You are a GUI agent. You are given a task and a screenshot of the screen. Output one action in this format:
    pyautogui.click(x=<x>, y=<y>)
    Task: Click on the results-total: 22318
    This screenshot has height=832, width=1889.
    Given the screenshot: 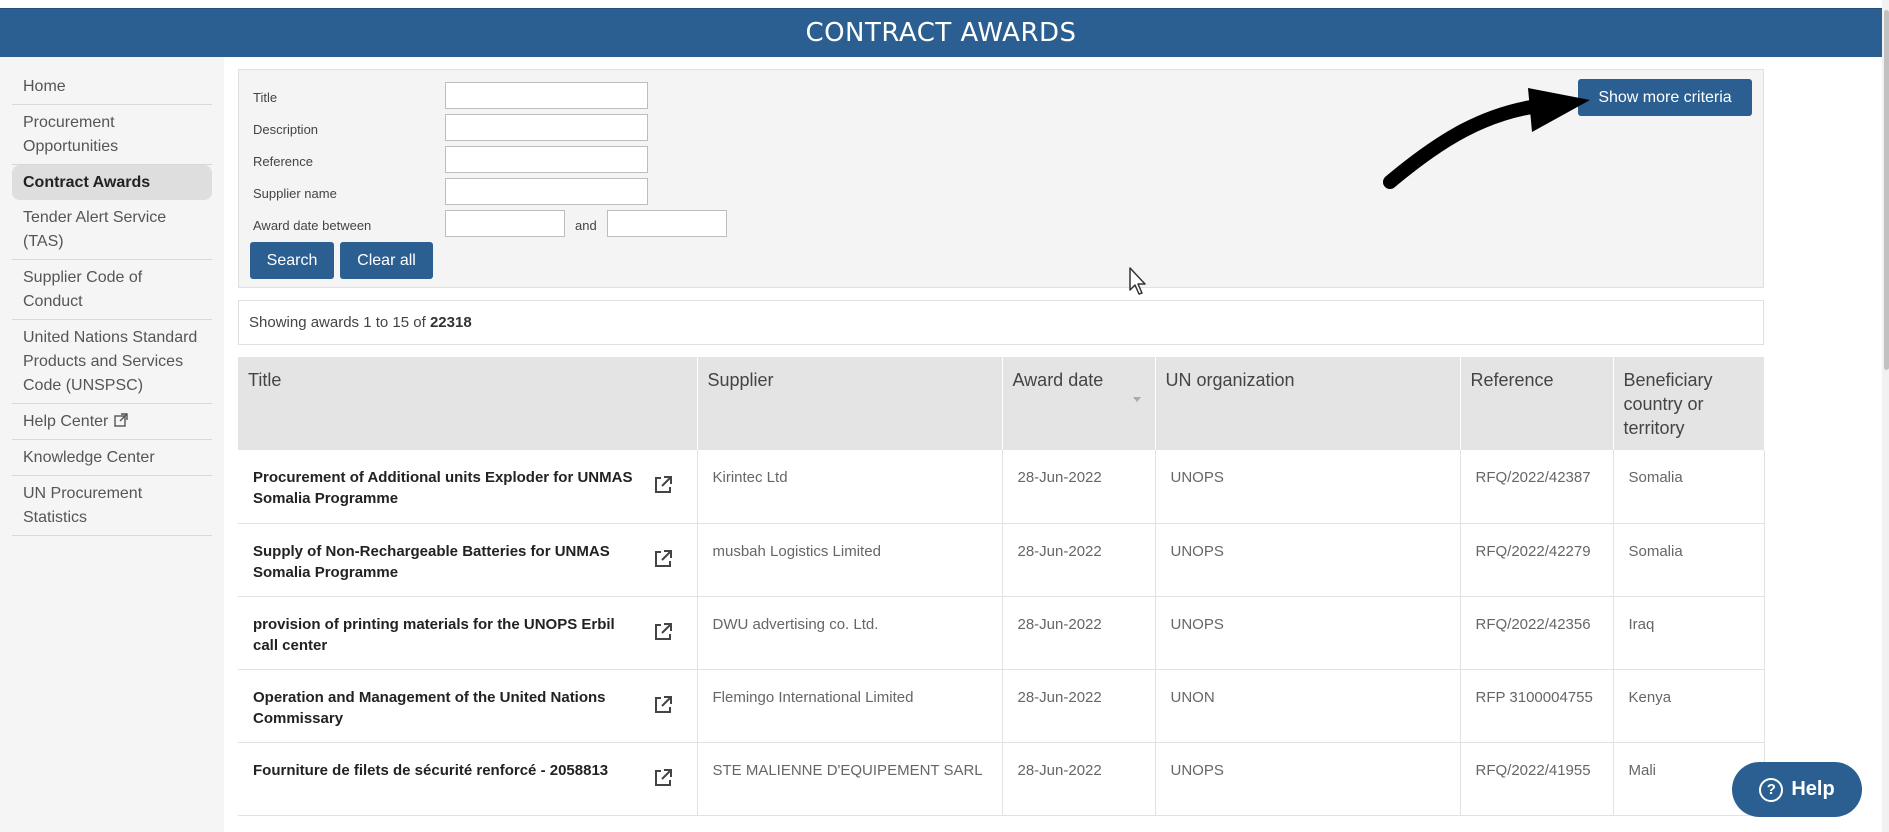 What is the action you would take?
    pyautogui.click(x=450, y=322)
    